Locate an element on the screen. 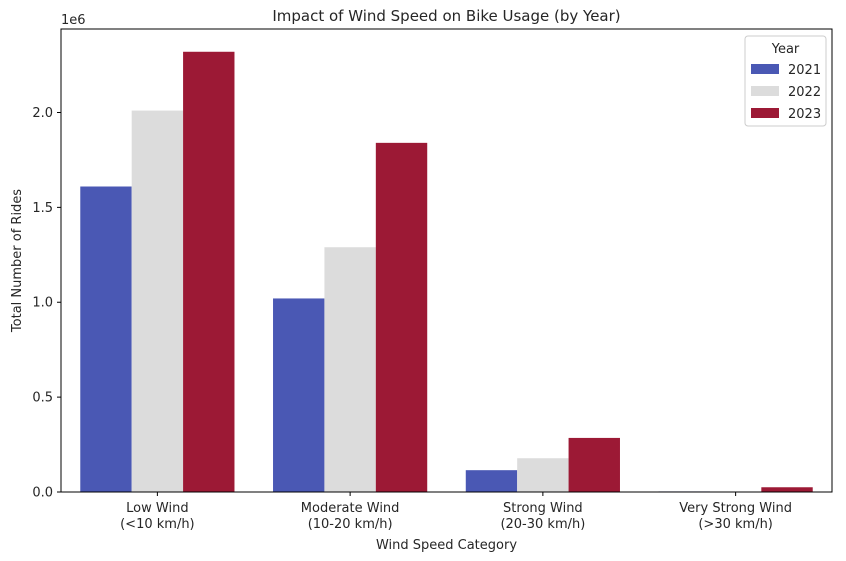 This screenshot has height=561, width=846. y-ticks-group: 0.0 0.5 1.0 1.5 2.0 is located at coordinates (46, 303).